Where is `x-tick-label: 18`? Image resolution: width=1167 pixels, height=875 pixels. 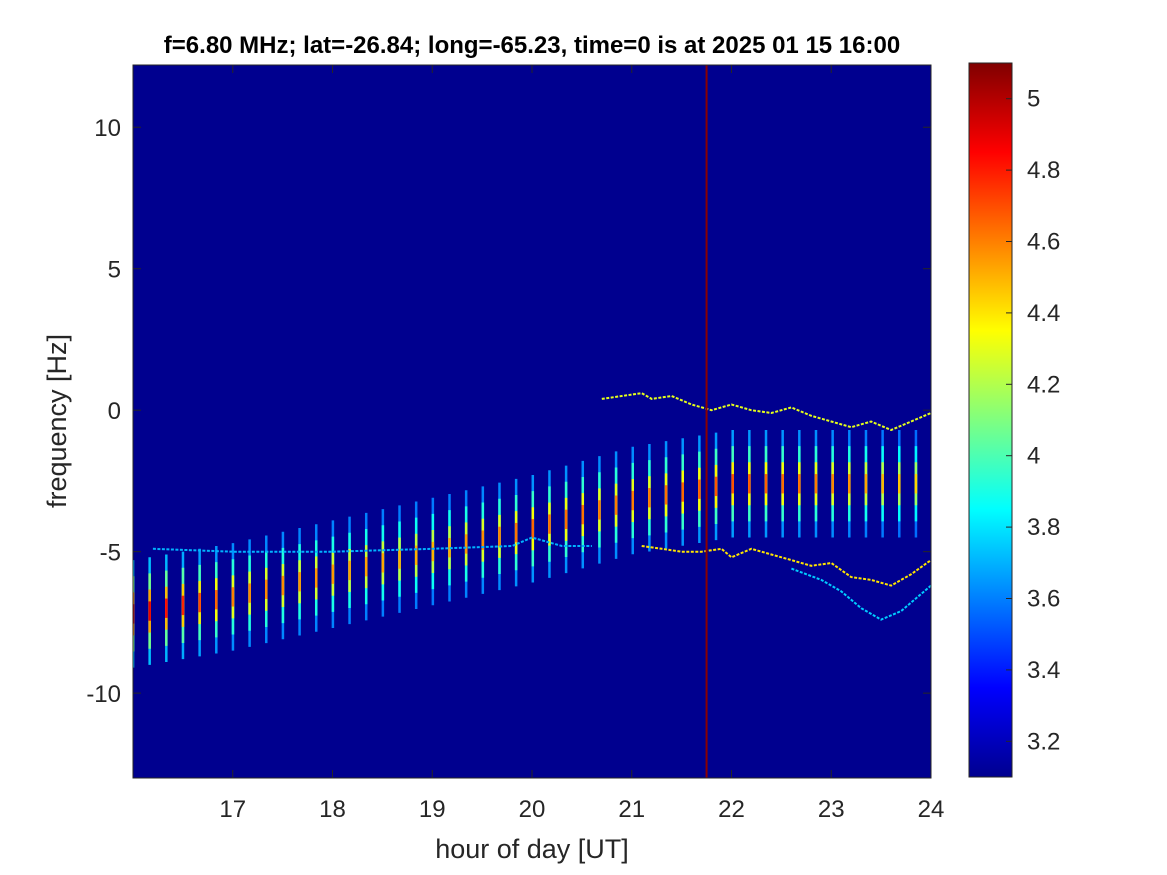 x-tick-label: 18 is located at coordinates (332, 809).